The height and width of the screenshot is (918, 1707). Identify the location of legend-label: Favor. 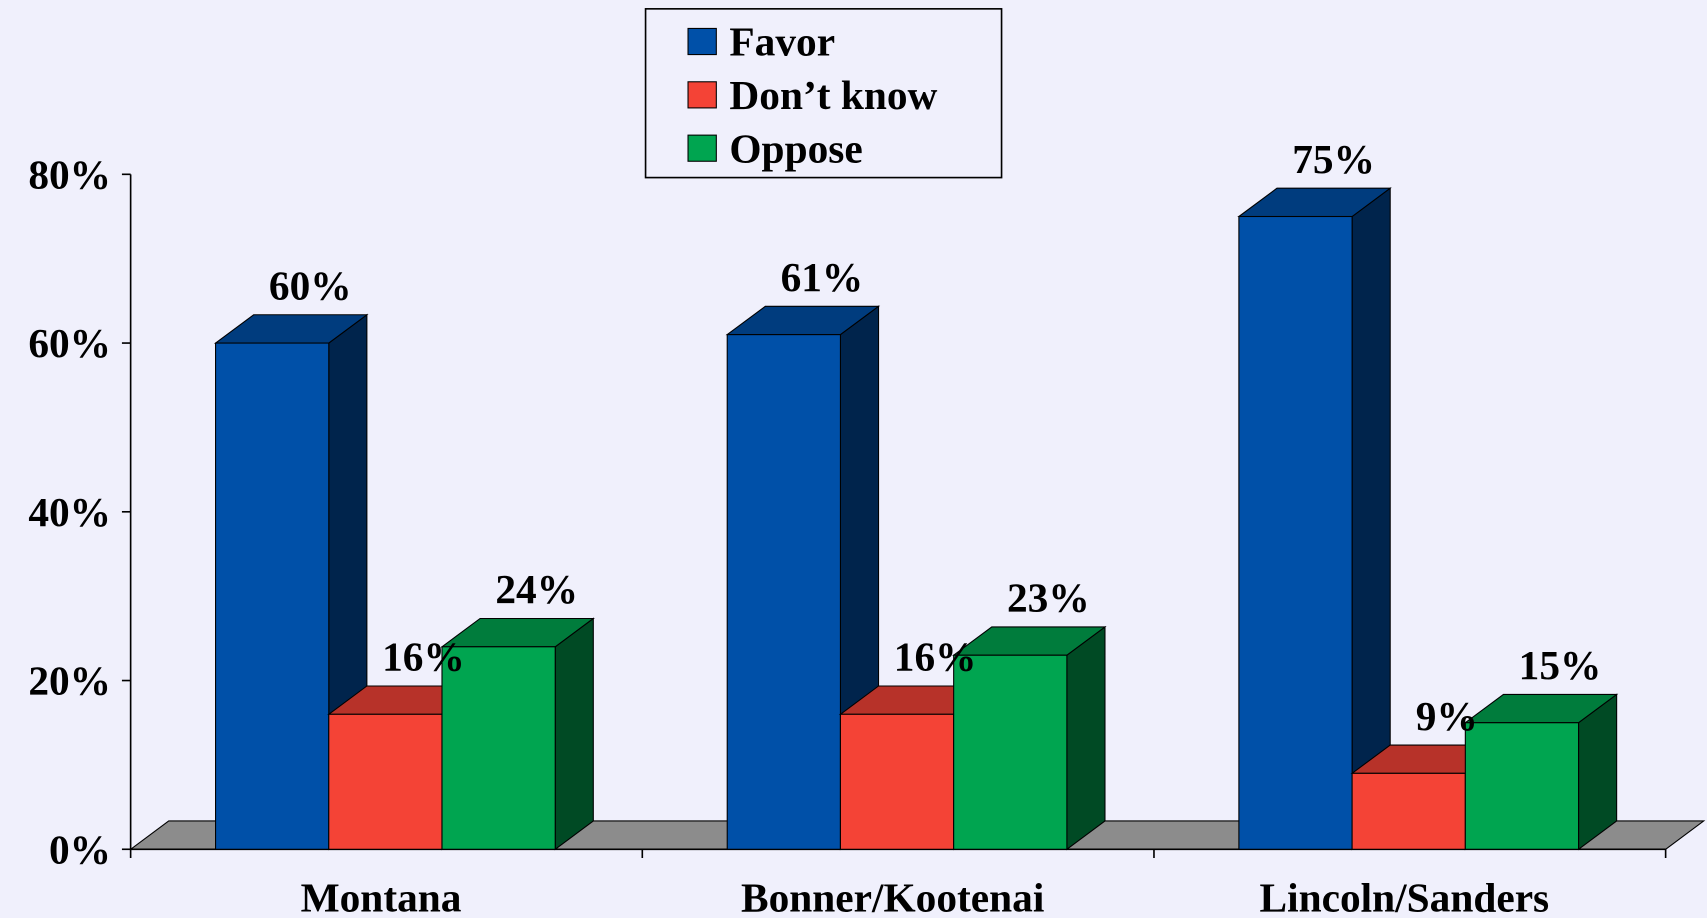
(782, 42).